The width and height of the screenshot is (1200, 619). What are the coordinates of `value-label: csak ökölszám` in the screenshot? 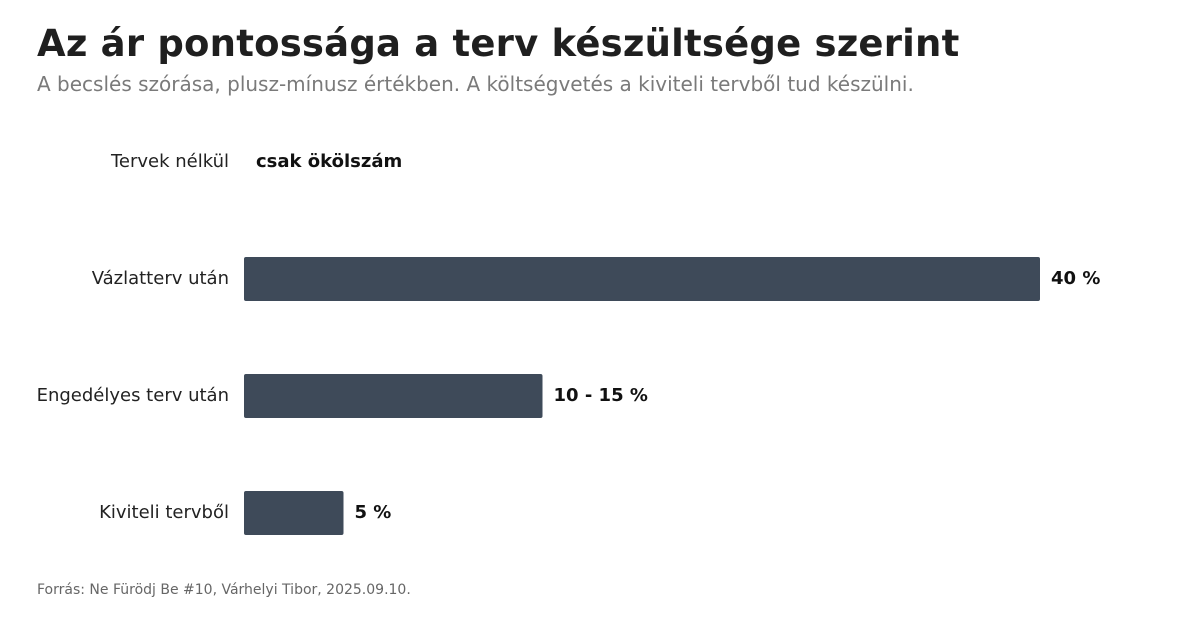 It's located at (329, 161).